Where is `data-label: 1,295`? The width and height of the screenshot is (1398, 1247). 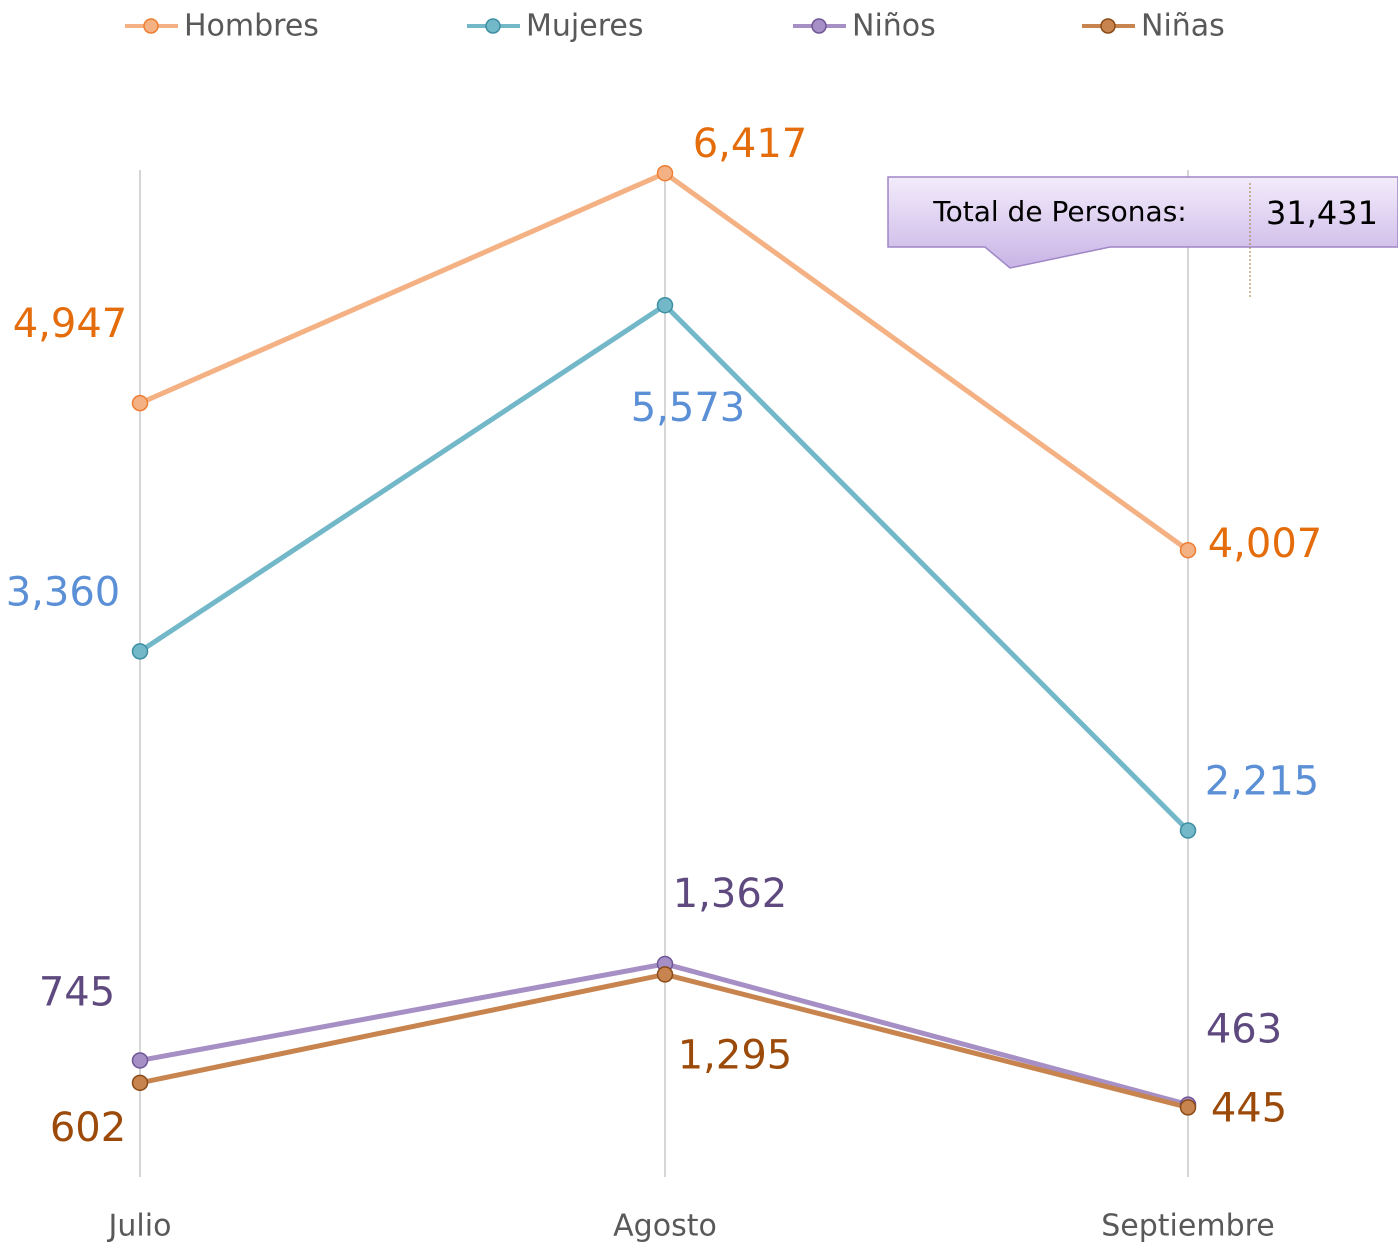
data-label: 1,295 is located at coordinates (735, 1055).